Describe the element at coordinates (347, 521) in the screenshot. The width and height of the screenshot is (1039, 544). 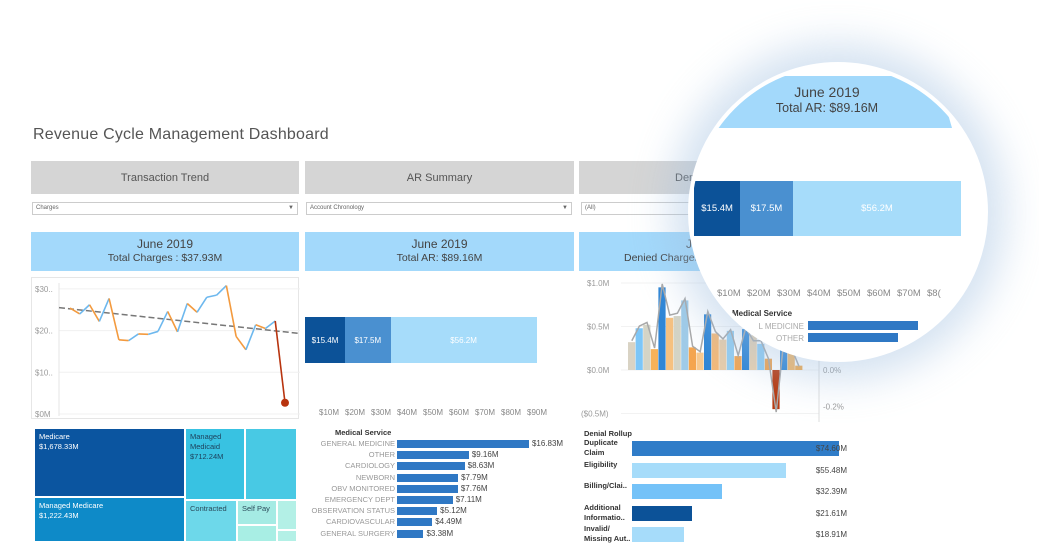
I see `service-label: CARDIOVASCULAR` at that location.